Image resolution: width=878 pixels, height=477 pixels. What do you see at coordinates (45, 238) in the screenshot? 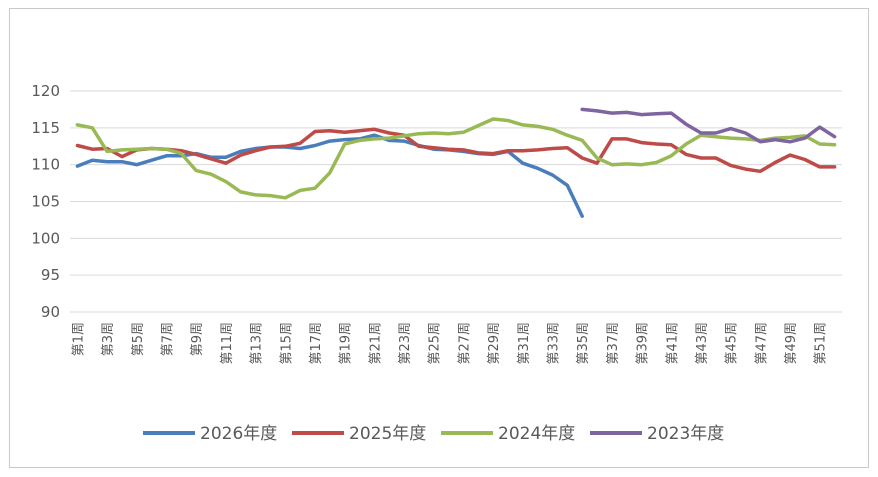
I see `y-tick-label: 100` at bounding box center [45, 238].